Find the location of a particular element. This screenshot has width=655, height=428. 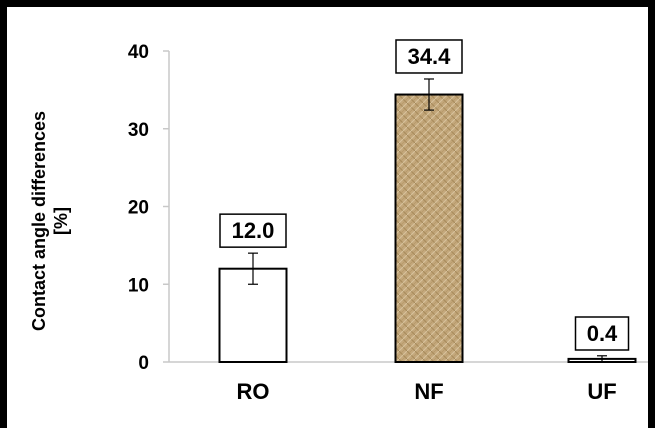

x-tick-label-uf: UF is located at coordinates (601, 391).